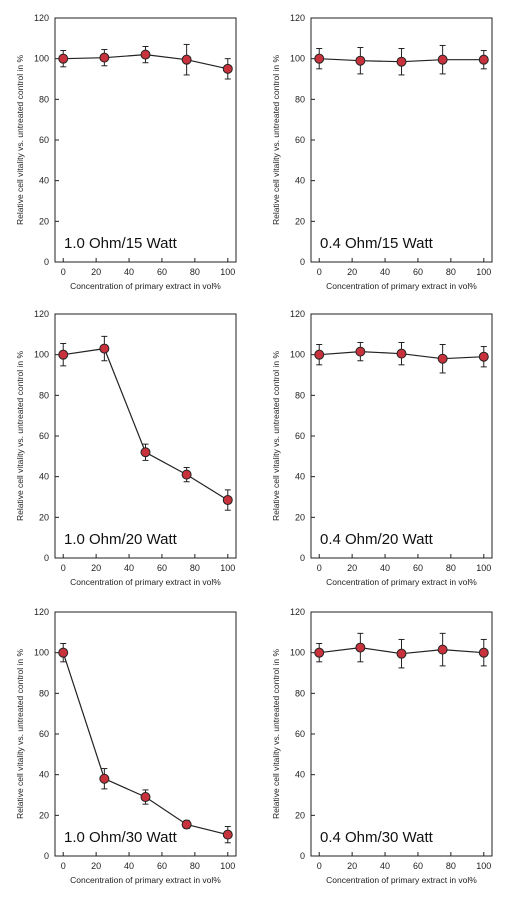  What do you see at coordinates (377, 539) in the screenshot?
I see `panel-label: 0.4 Ohm/20 Watt` at bounding box center [377, 539].